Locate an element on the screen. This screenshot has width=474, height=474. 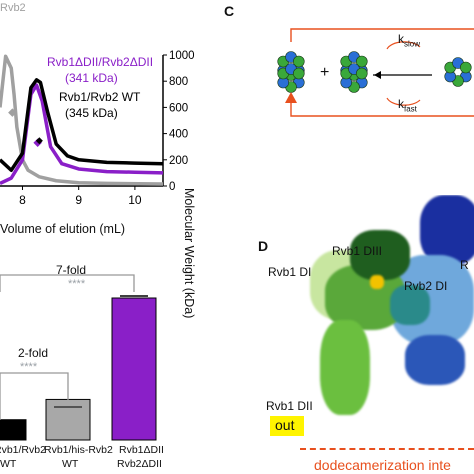
sec-y-tick-label: 600 is located at coordinates (178, 108).